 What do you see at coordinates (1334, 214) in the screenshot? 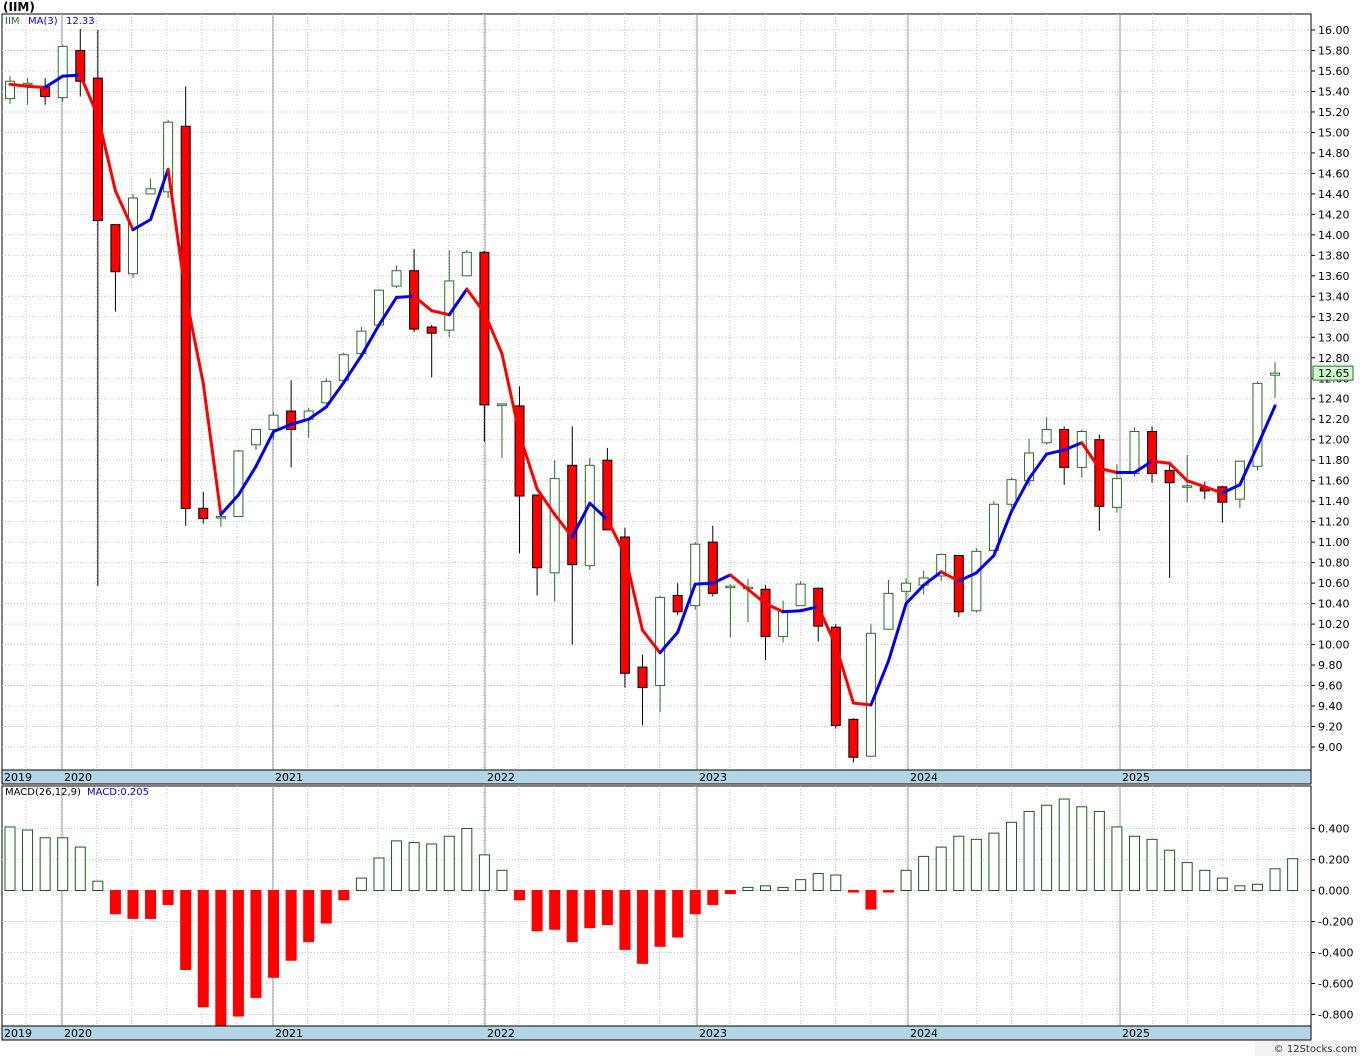
I see `price-tick-label: 14.20` at bounding box center [1334, 214].